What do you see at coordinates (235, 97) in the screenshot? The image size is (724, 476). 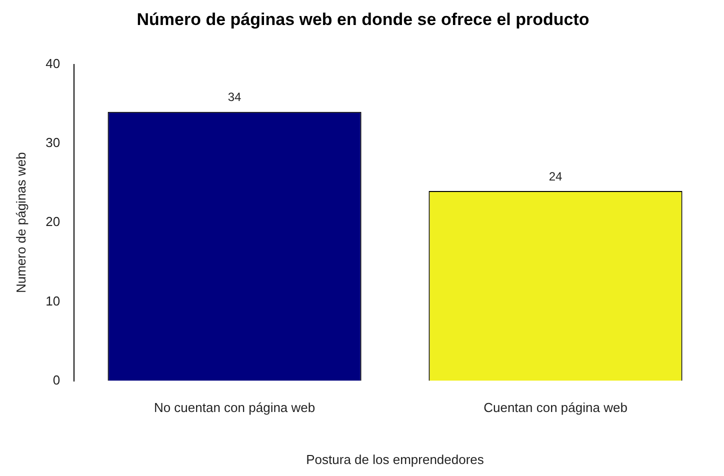 I see `data-label: 34` at bounding box center [235, 97].